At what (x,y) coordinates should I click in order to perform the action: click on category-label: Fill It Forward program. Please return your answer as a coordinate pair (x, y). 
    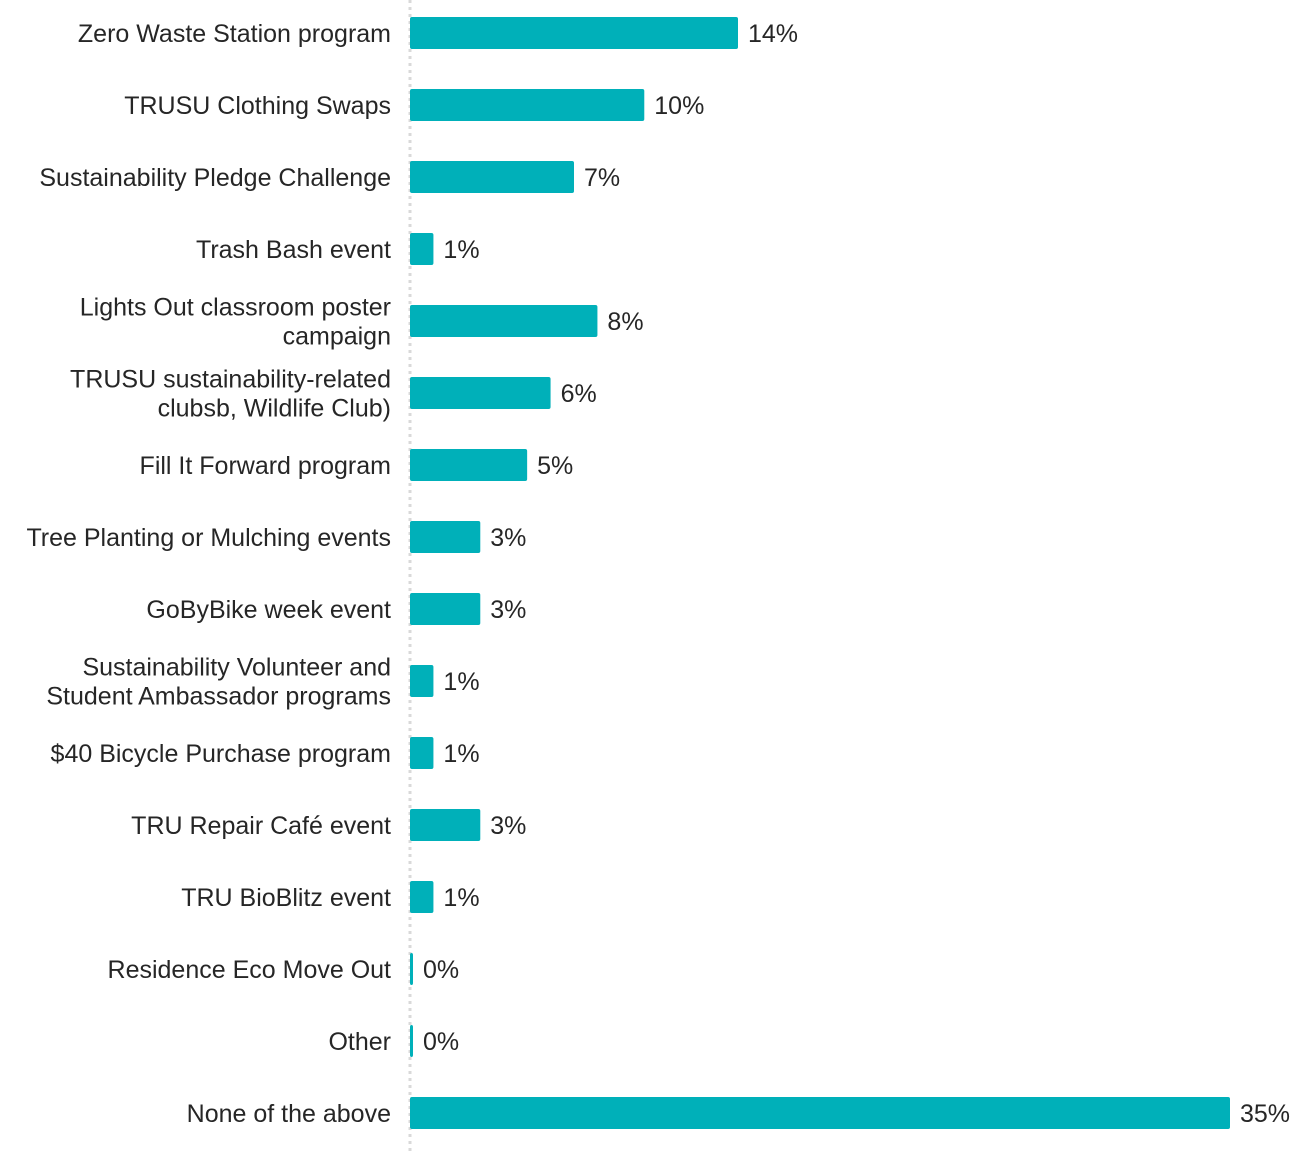
    Looking at the image, I should click on (265, 466).